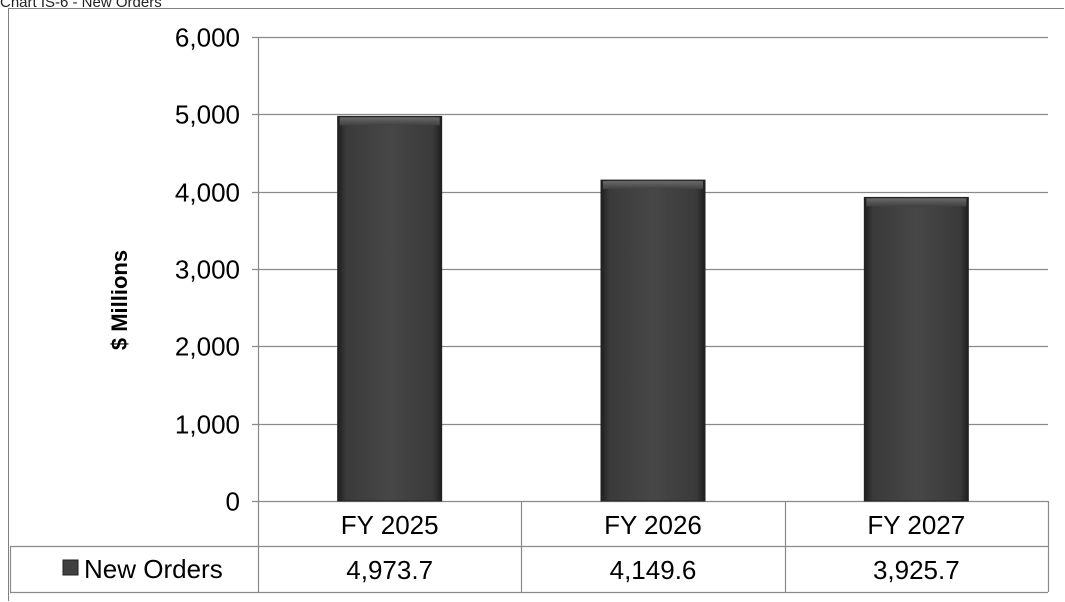  I want to click on y-tick-label: 0, so click(233, 502).